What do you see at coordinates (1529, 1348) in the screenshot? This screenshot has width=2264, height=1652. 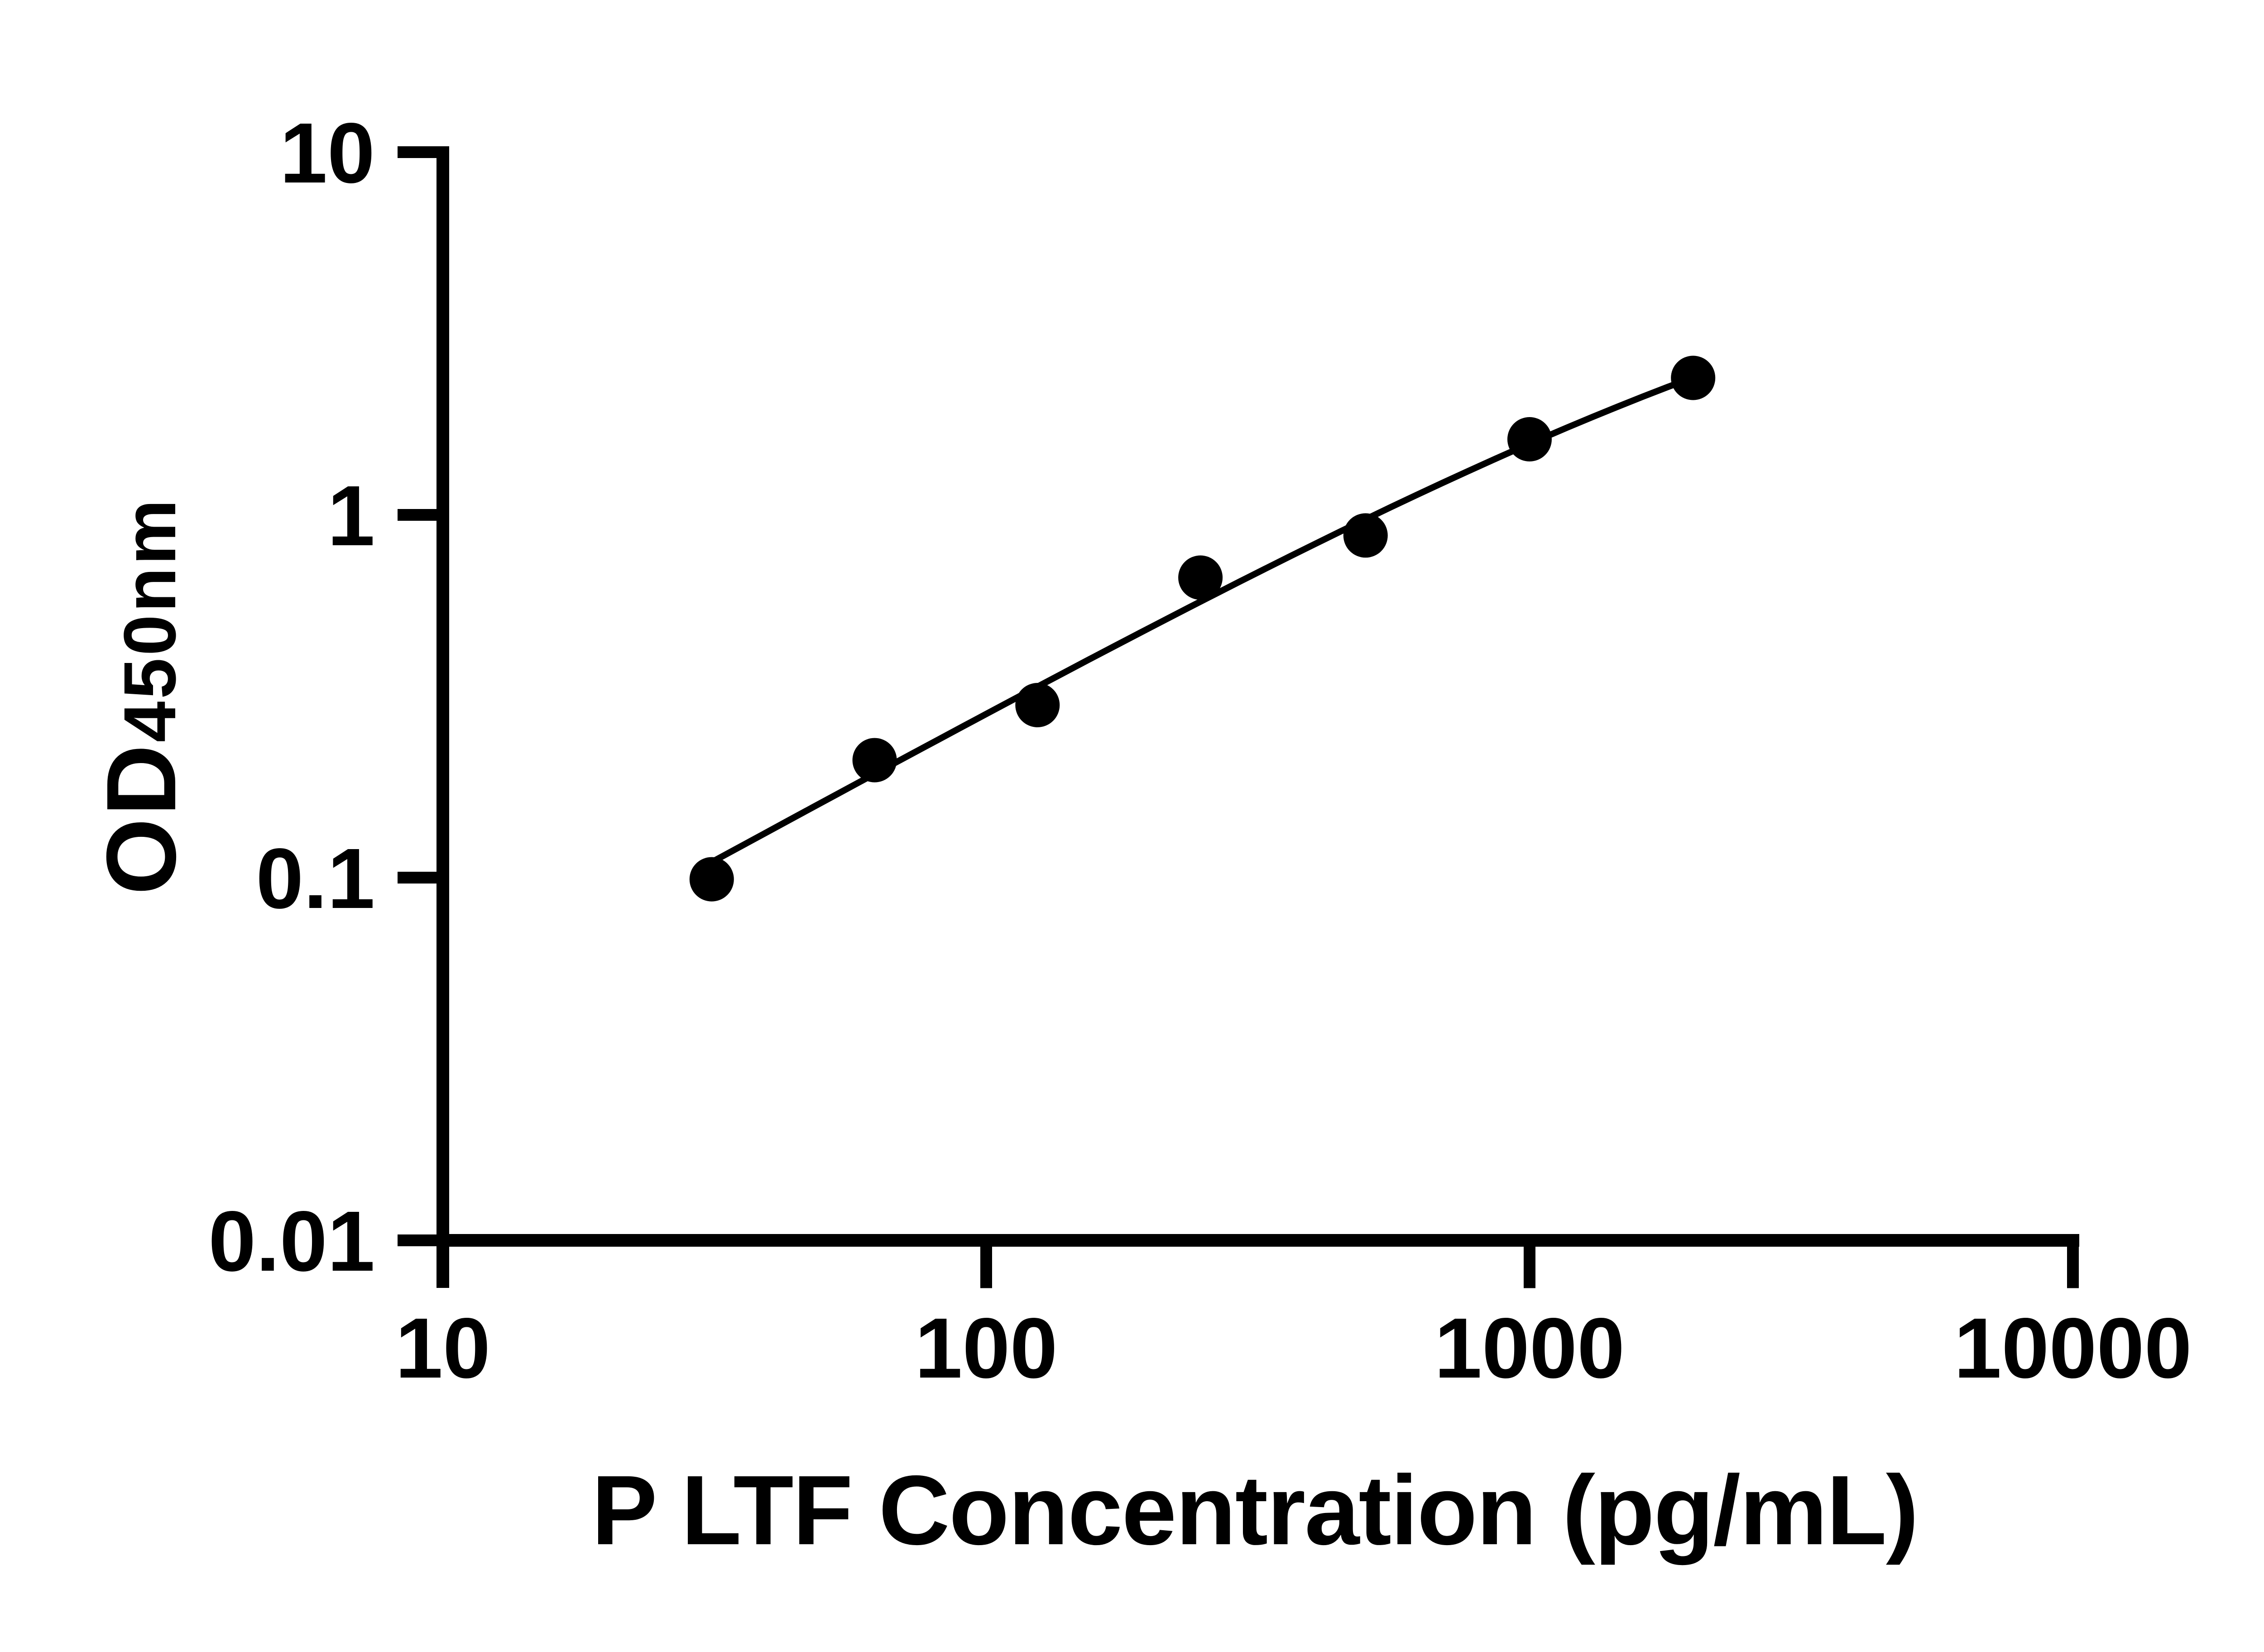 I see `svg-text: 1000` at bounding box center [1529, 1348].